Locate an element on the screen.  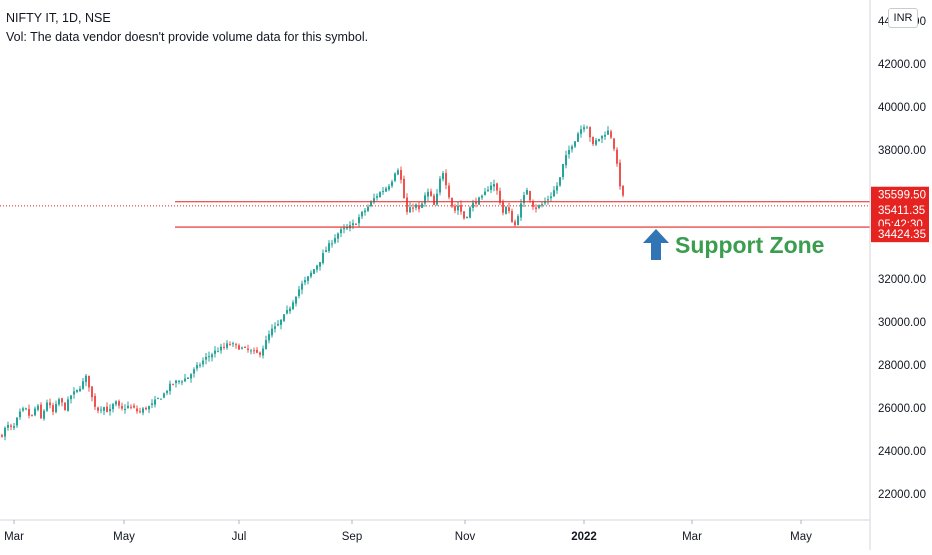
y-tick-label: 42000.00 is located at coordinates (902, 65).